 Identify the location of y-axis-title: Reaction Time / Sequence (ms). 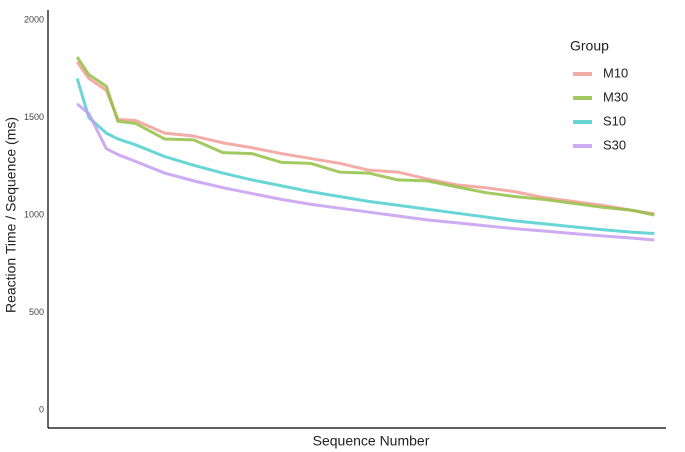
(11, 215).